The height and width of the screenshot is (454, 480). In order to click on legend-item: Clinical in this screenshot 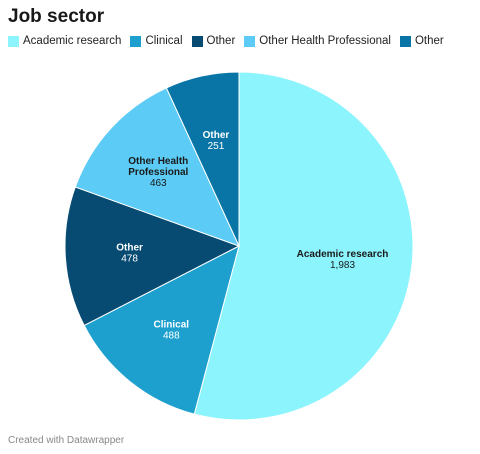, I will do `click(156, 41)`.